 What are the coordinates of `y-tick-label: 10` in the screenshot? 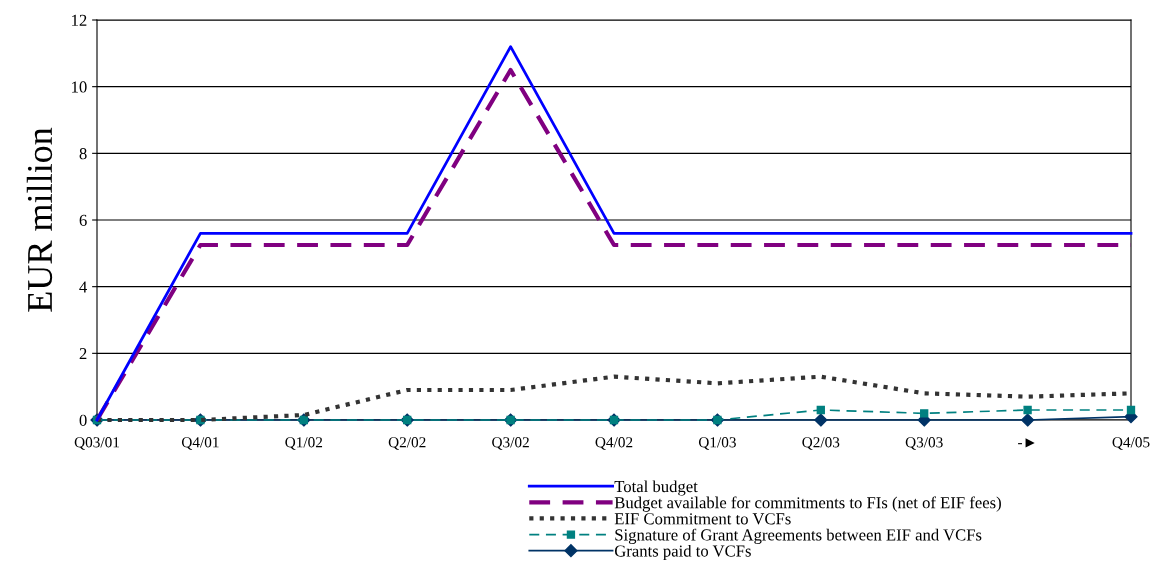 It's located at (79, 87).